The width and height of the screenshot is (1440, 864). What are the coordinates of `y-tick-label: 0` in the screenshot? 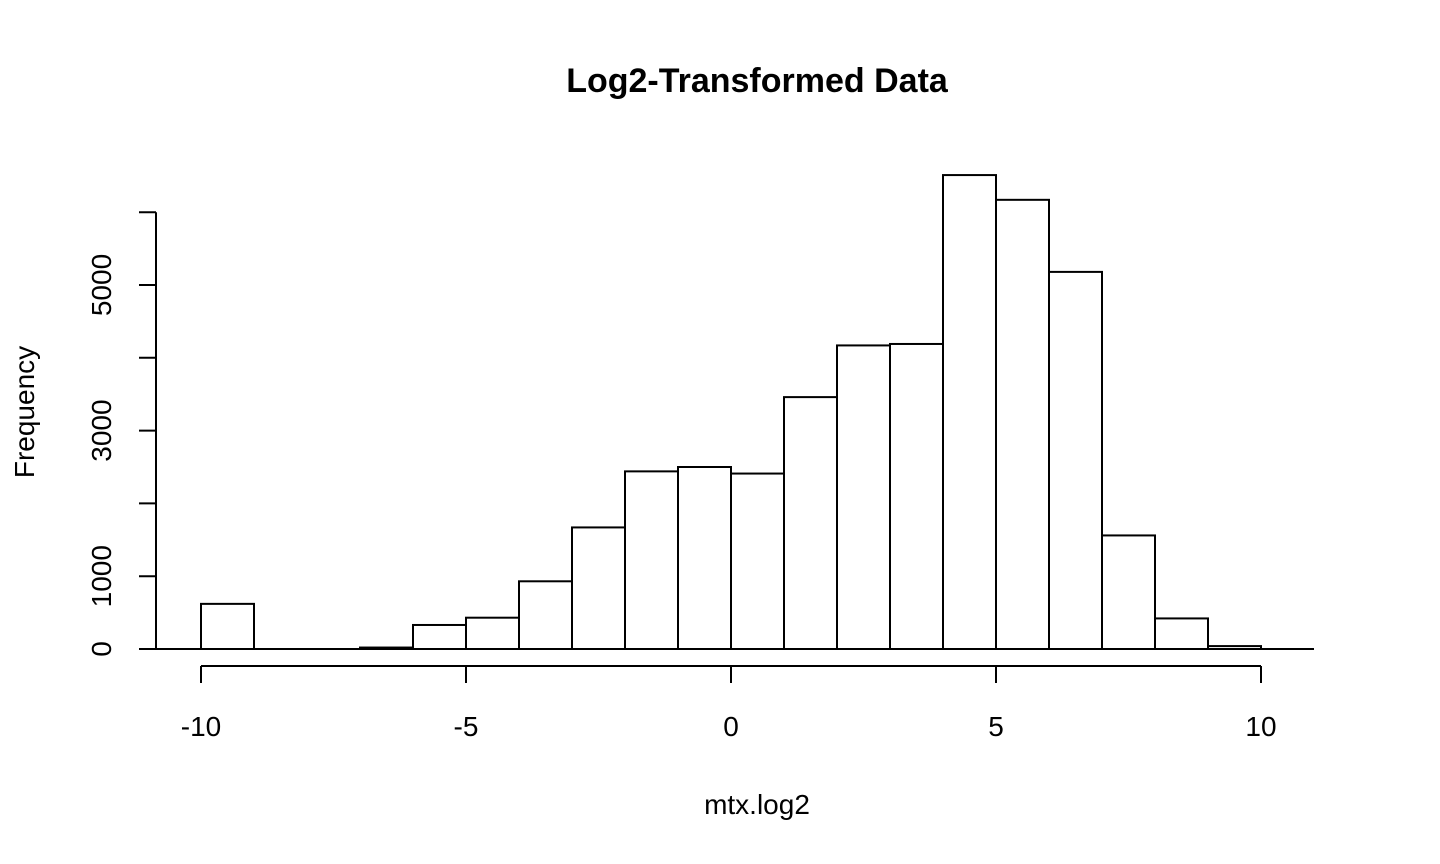 It's located at (101, 649).